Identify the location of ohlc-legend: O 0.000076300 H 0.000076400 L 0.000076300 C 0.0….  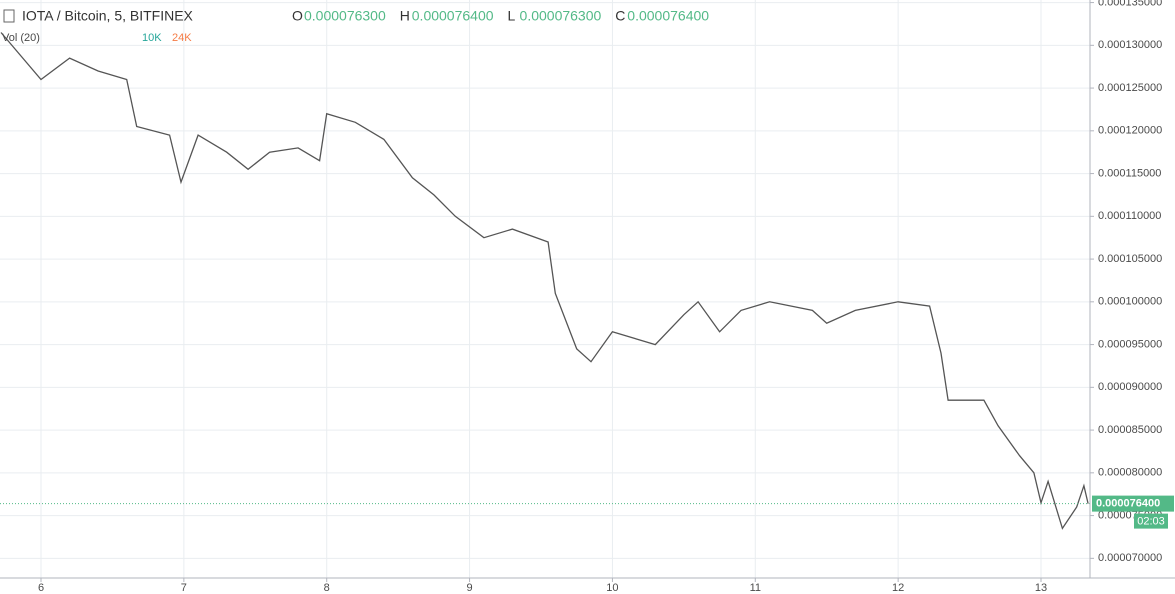
(500, 16).